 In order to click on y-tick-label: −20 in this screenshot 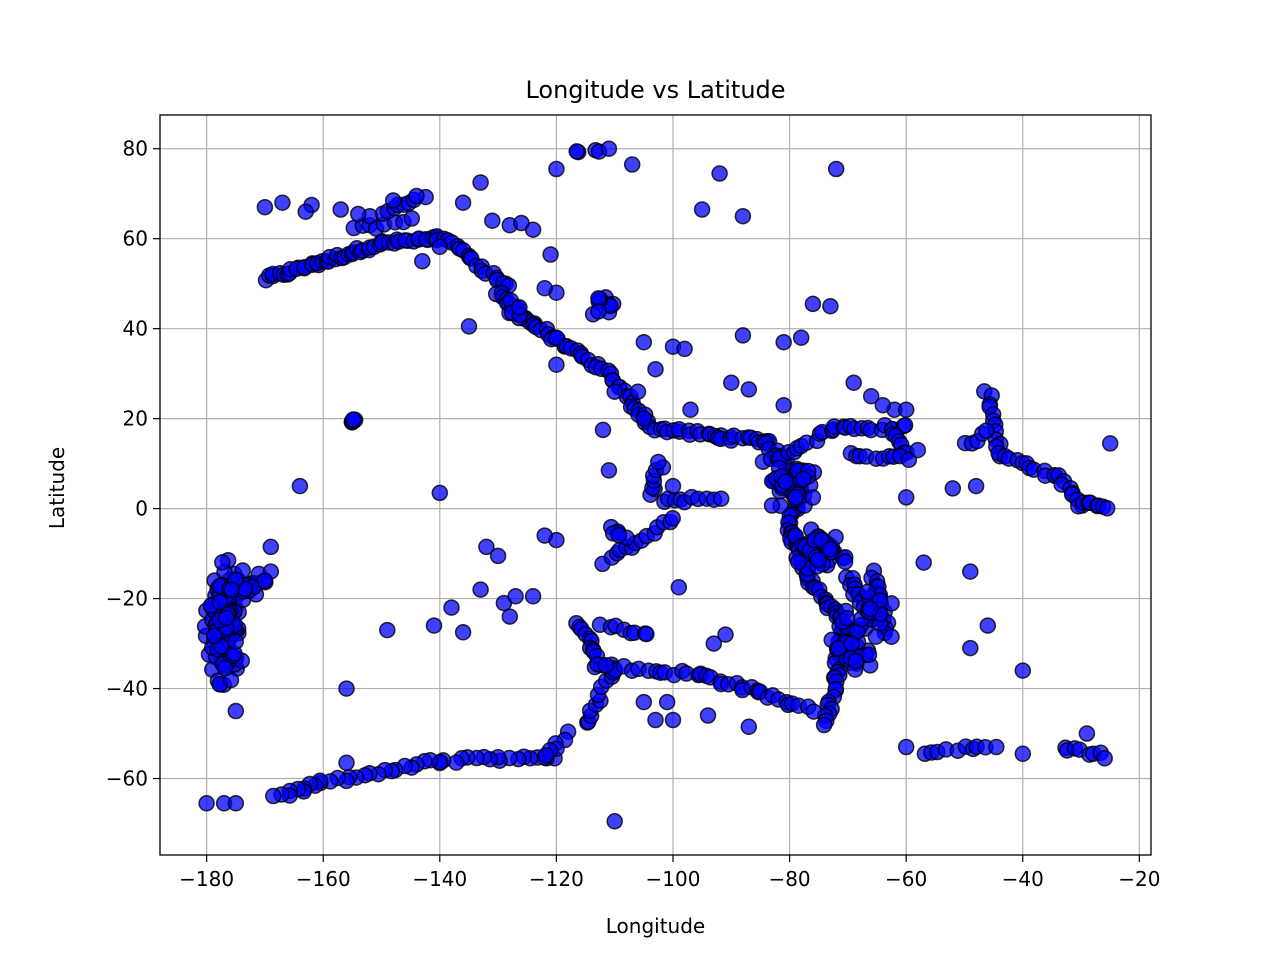, I will do `click(127, 599)`.